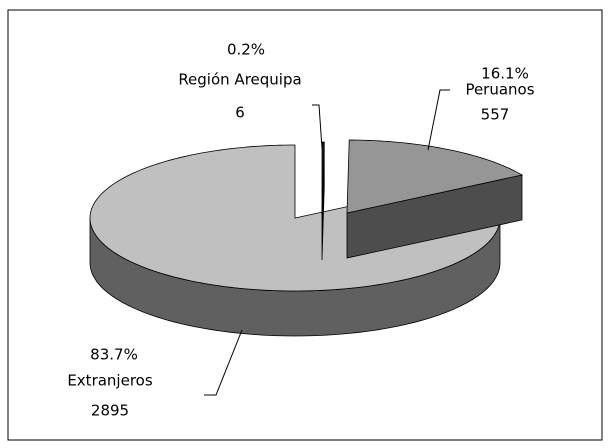 Image resolution: width=611 pixels, height=448 pixels. What do you see at coordinates (239, 80) in the screenshot?
I see `category-label: Región Arequipa` at bounding box center [239, 80].